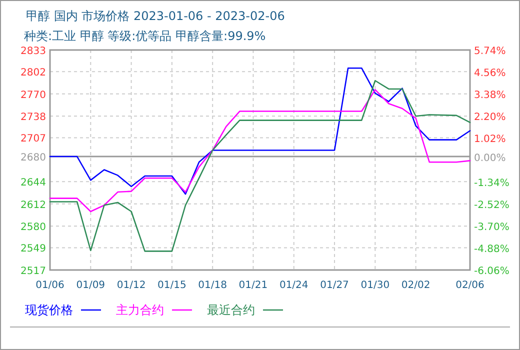 This screenshot has height=350, width=520. I want to click on y2-tick-label: 0.00%, so click(490, 158).